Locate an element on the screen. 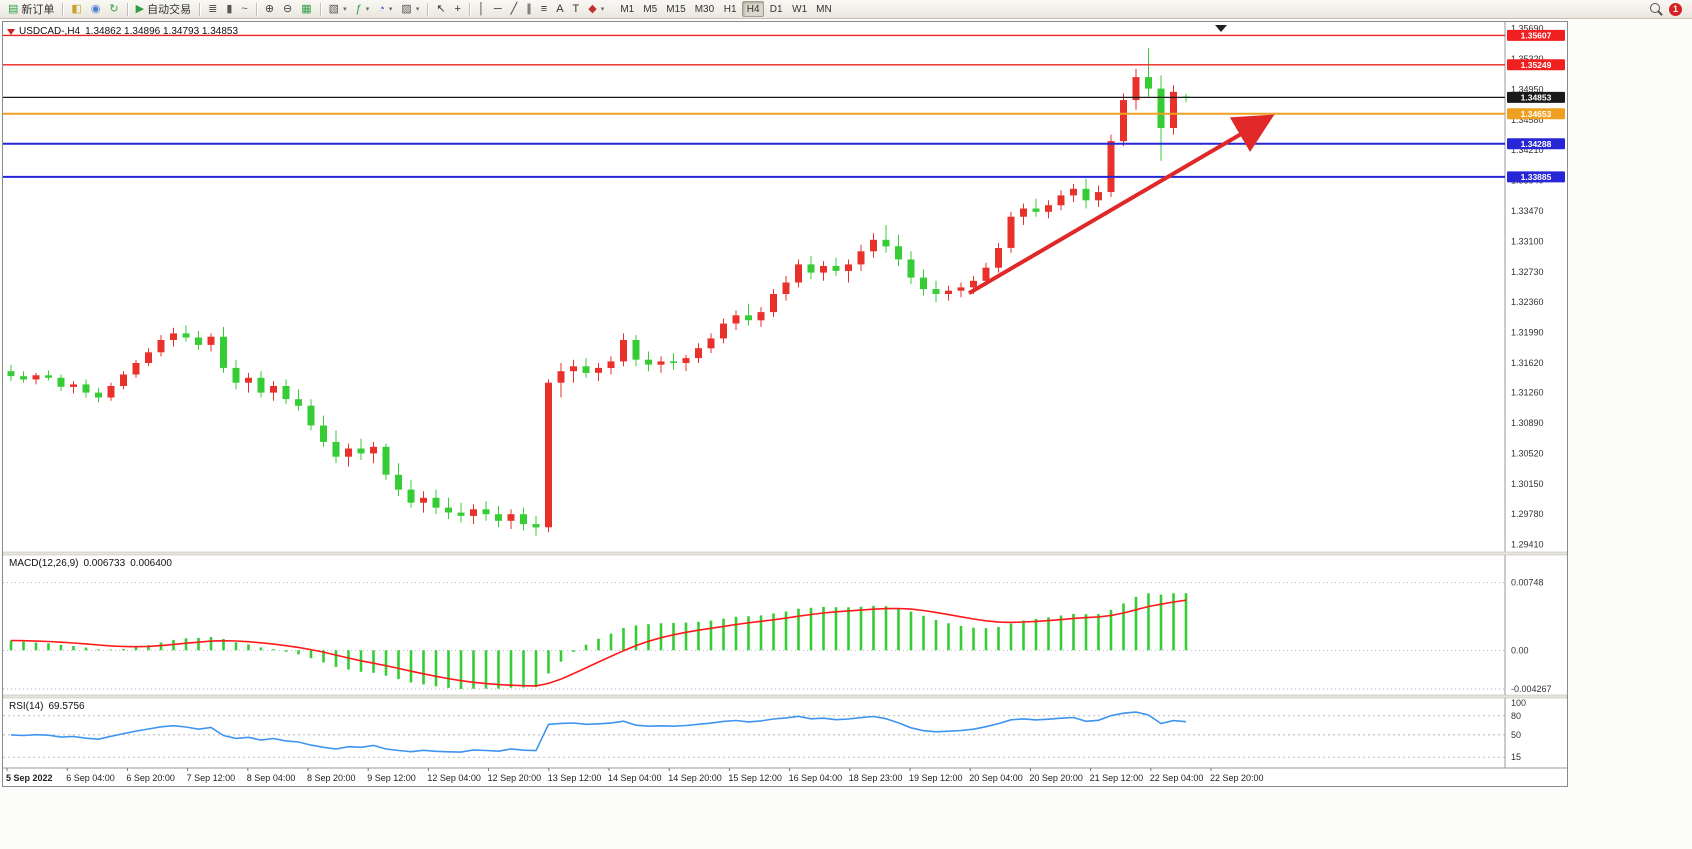  indicators-icon: ƒ ▾ is located at coordinates (363, 9).